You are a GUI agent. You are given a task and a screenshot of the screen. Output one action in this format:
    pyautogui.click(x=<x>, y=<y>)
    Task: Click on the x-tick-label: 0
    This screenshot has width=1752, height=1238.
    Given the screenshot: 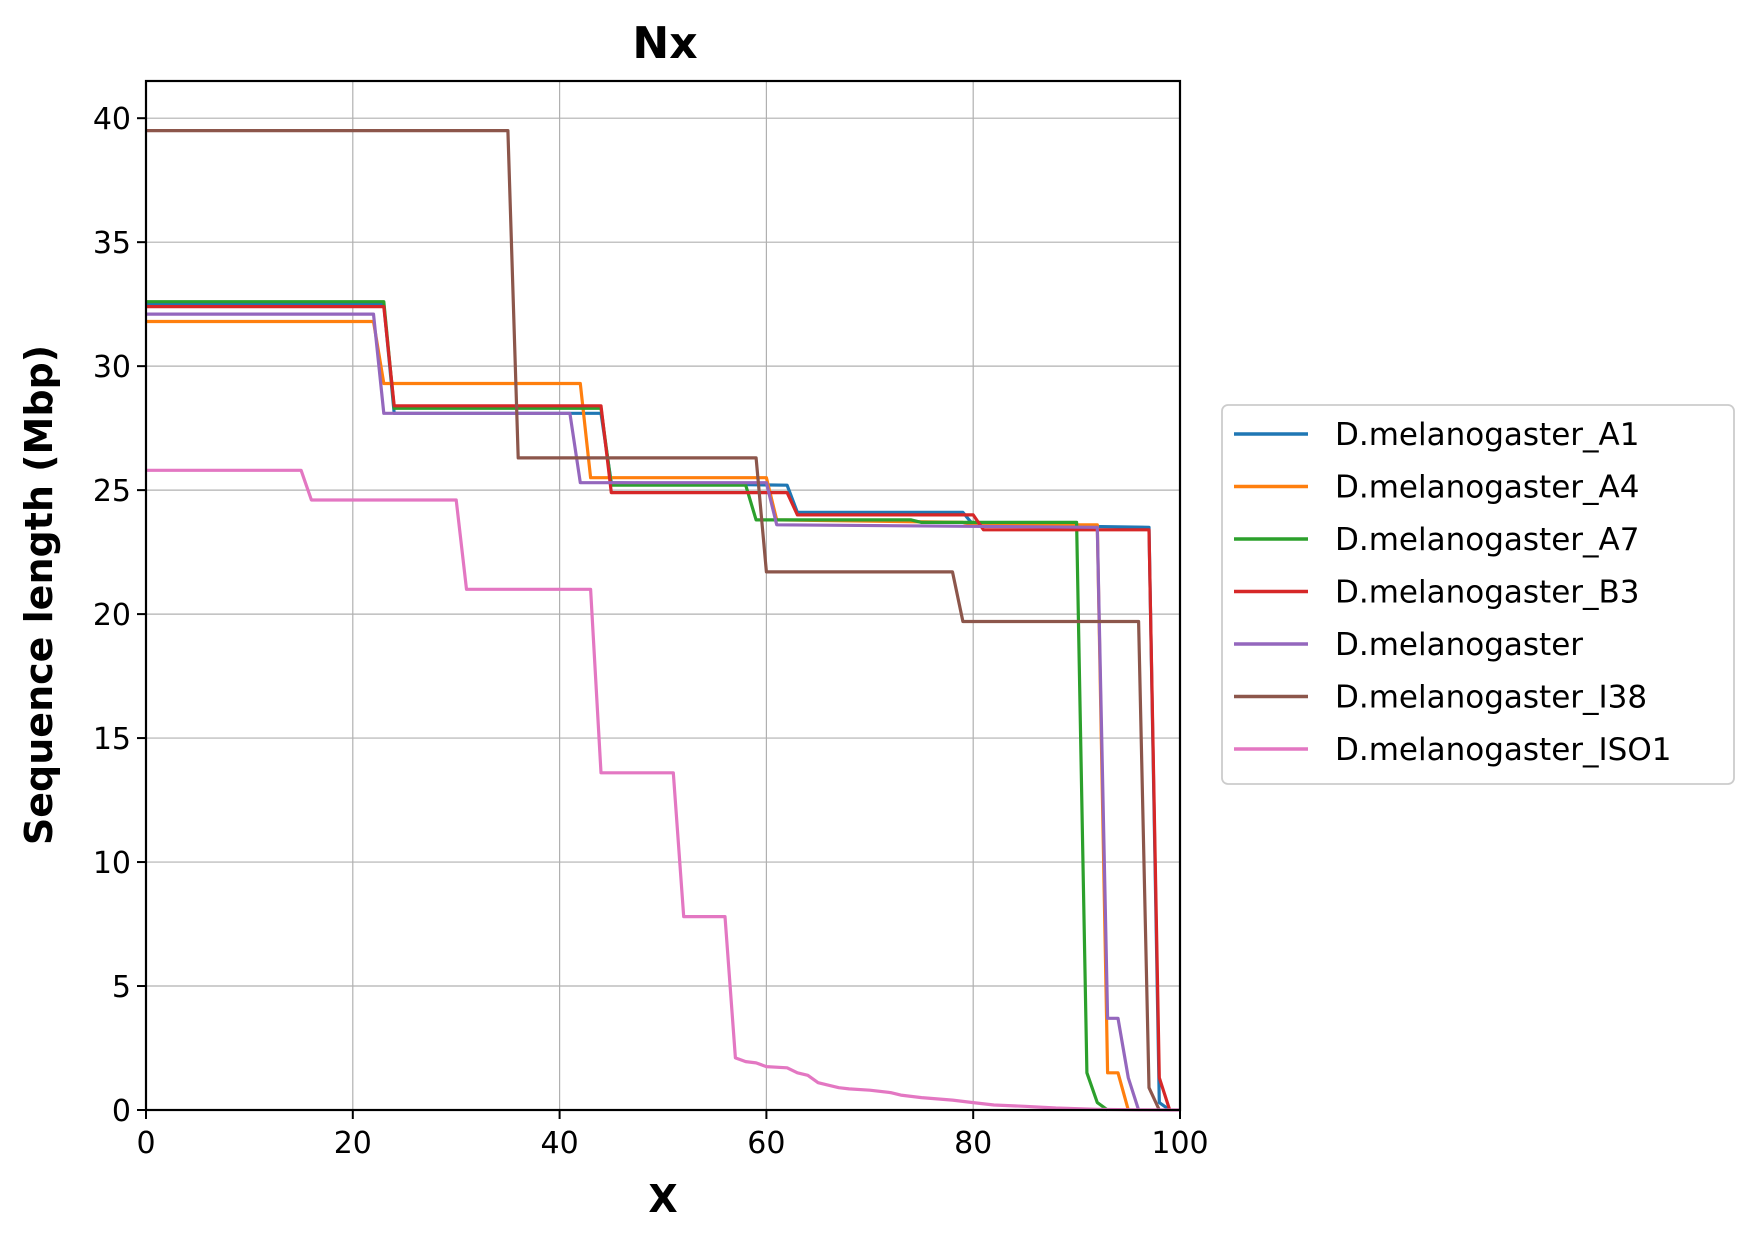 What is the action you would take?
    pyautogui.click(x=145, y=1143)
    